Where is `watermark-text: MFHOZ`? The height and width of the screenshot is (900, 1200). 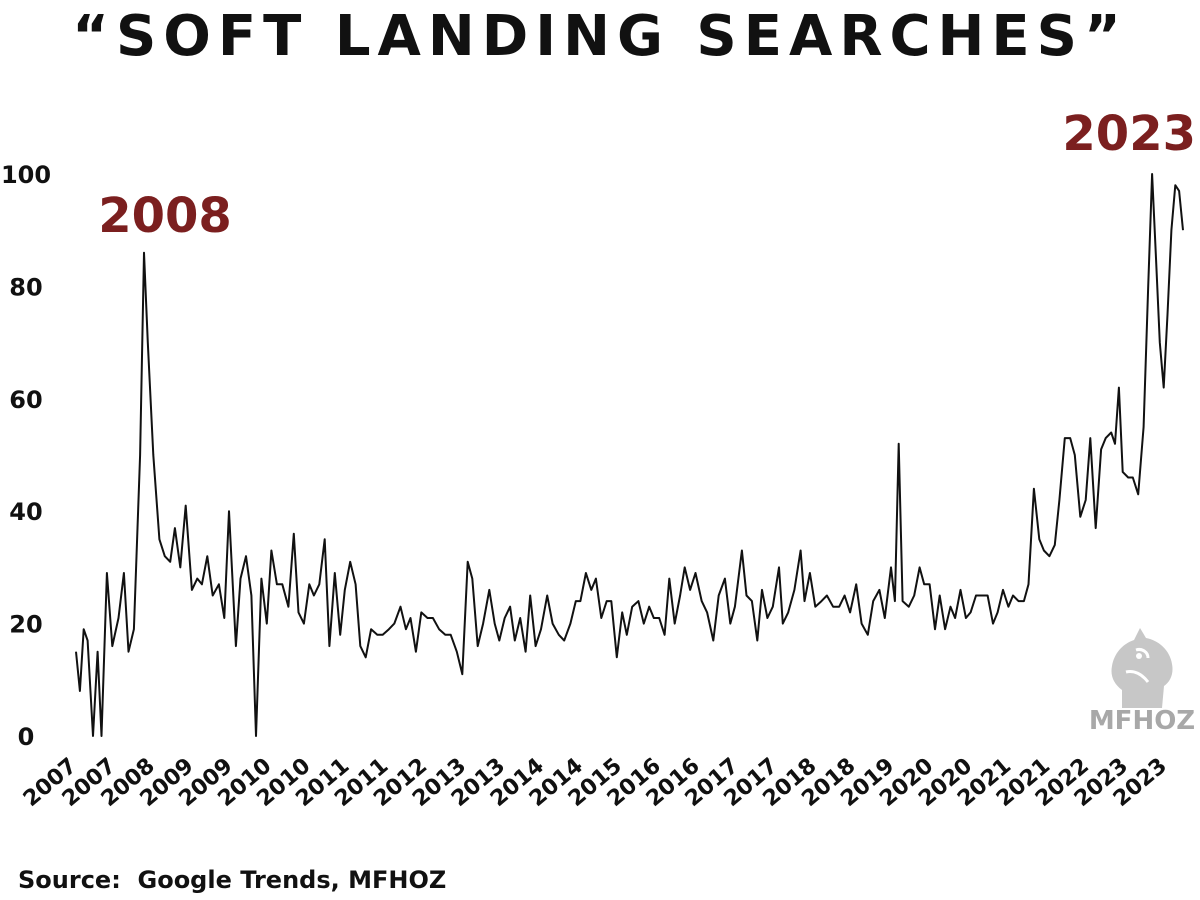
watermark-text: MFHOZ is located at coordinates (1142, 721).